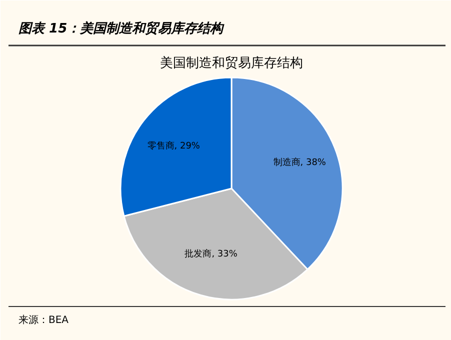 This screenshot has width=451, height=340. I want to click on slice-label: 零售商, 29%, so click(173, 146).